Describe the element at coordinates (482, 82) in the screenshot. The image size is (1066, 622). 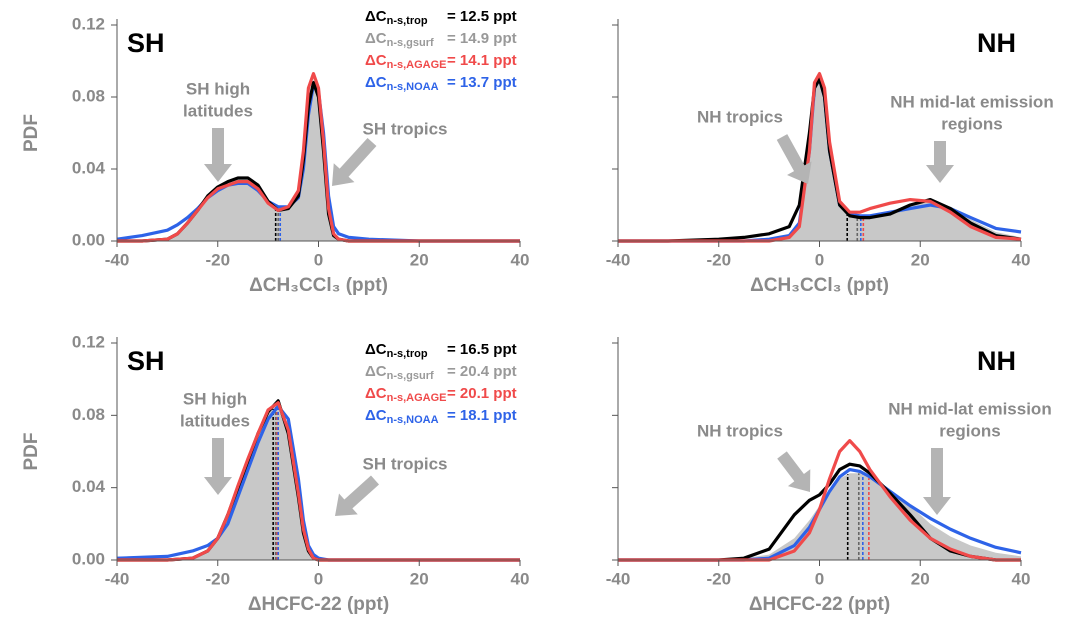
I see `legend-value: = 13.7 ppt` at that location.